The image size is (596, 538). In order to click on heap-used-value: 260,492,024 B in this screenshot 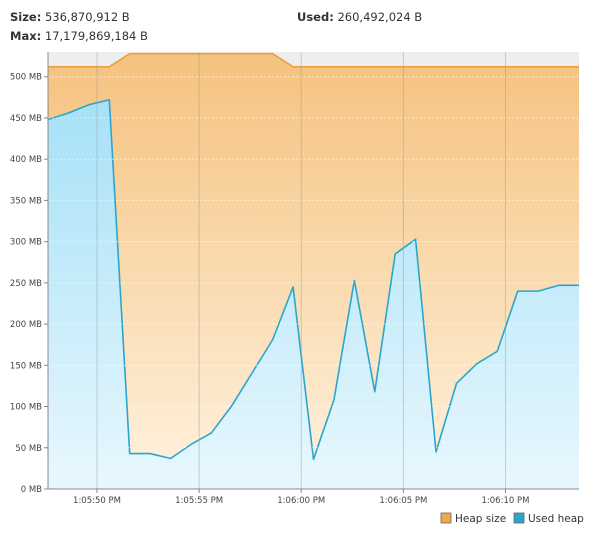, I will do `click(380, 17)`.